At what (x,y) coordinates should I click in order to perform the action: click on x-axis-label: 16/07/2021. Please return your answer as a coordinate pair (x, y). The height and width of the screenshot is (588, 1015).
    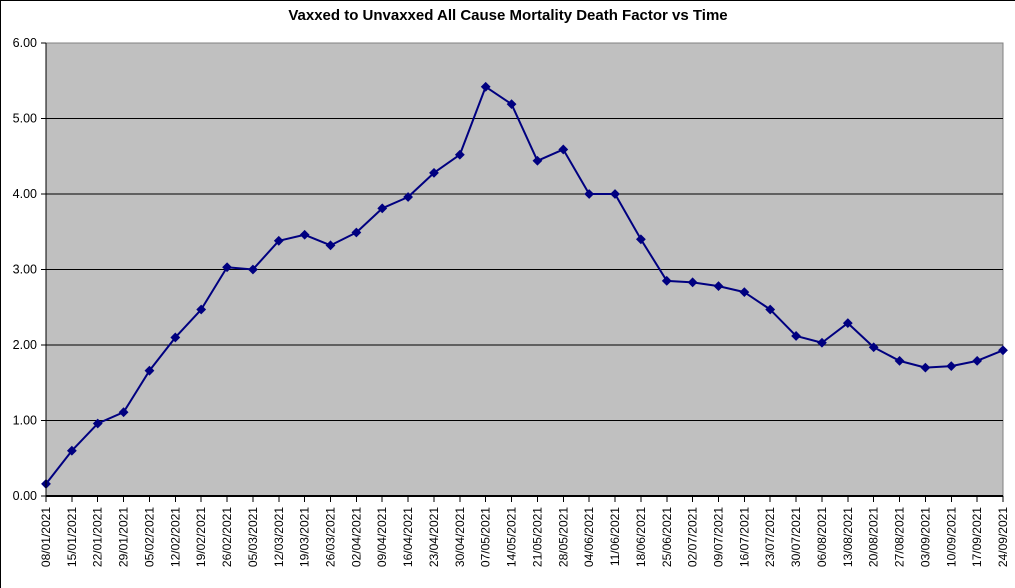
    Looking at the image, I should click on (744, 537).